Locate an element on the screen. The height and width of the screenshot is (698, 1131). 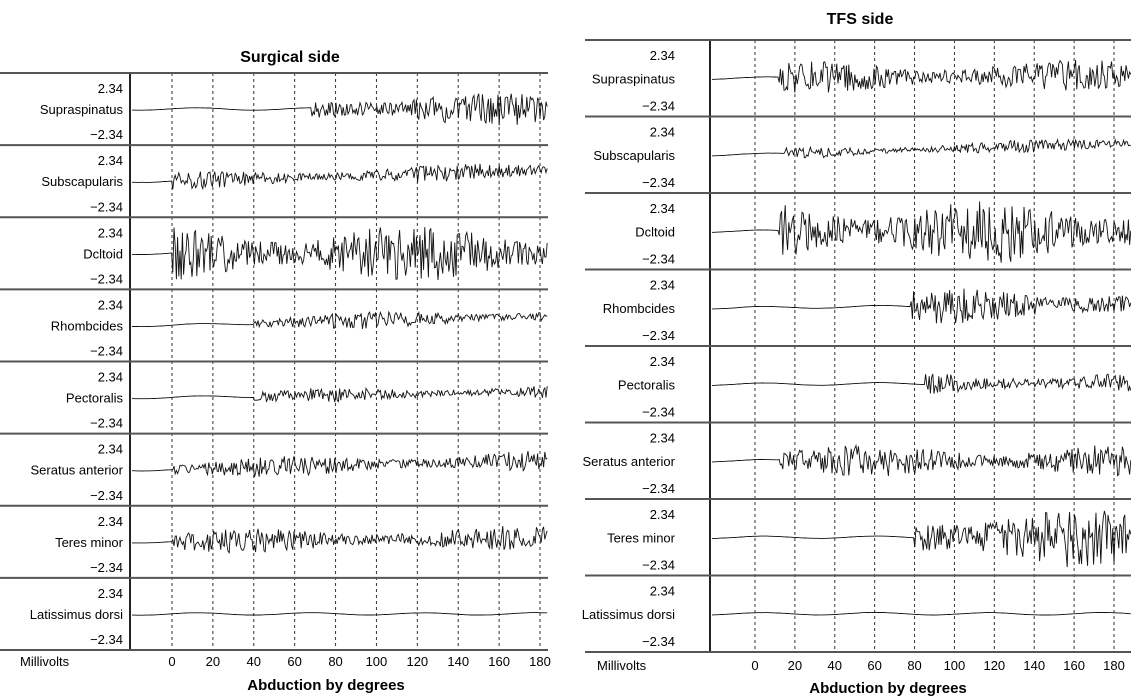
panel-title: Surgical side is located at coordinates (290, 57).